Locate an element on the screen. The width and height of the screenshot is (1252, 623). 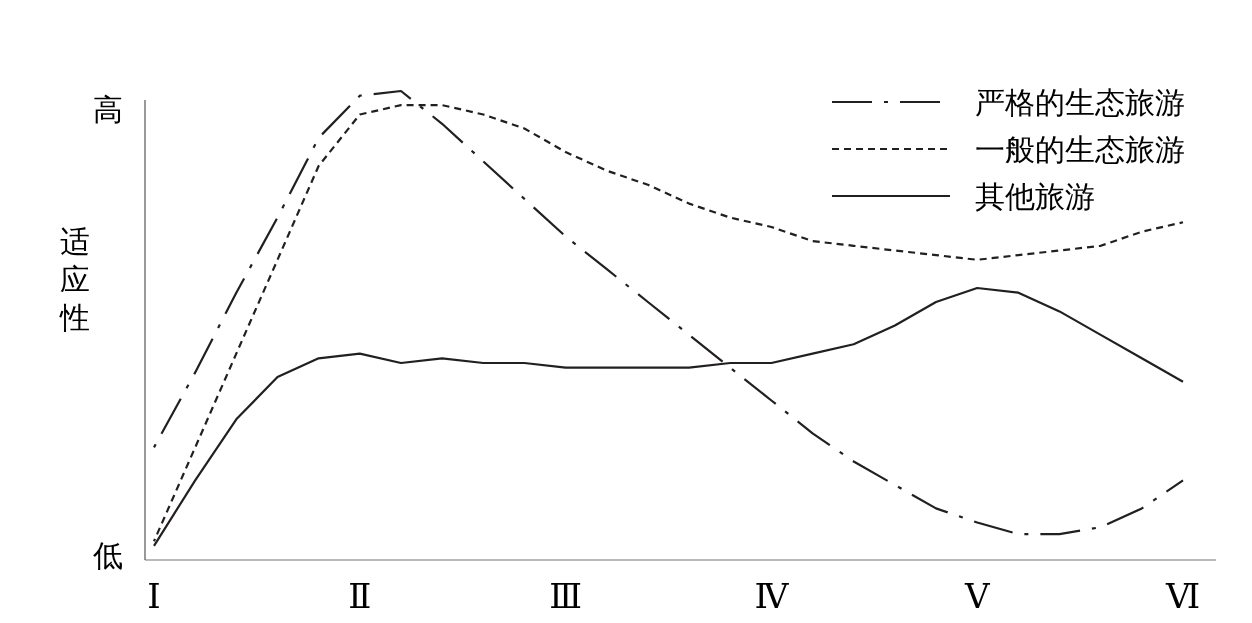
legend-label: 严格的生态旅游 is located at coordinates (1080, 102).